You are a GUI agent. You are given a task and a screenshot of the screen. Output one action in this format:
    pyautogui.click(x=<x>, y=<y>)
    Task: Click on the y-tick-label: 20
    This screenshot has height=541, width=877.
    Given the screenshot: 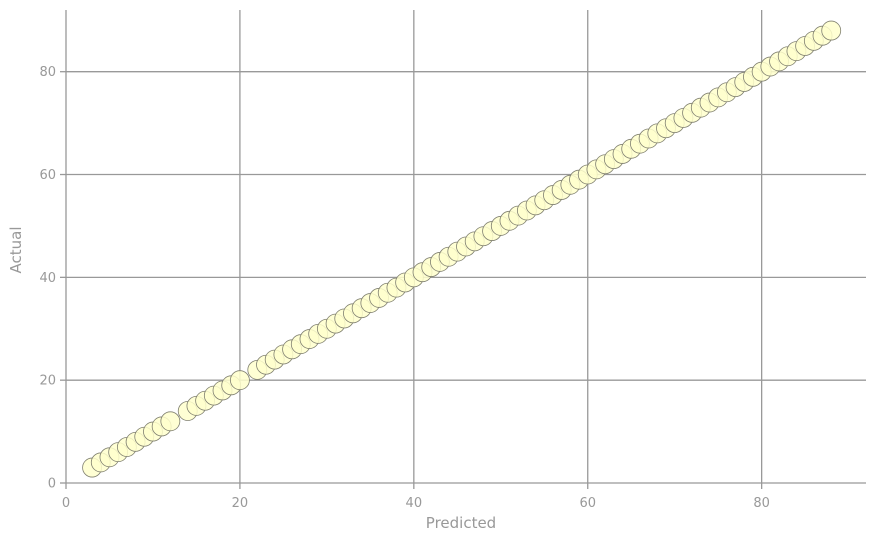 What is the action you would take?
    pyautogui.click(x=47, y=381)
    